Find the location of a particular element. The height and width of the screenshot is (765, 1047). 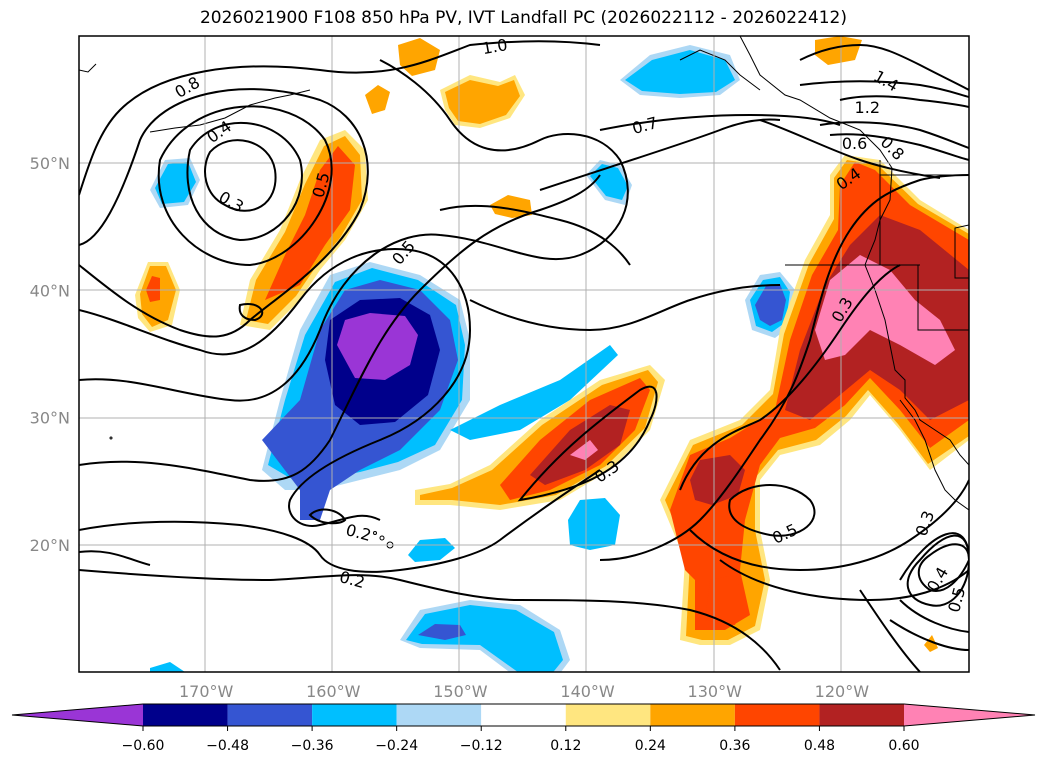

colorbar-label: 0.12 is located at coordinates (565, 746).